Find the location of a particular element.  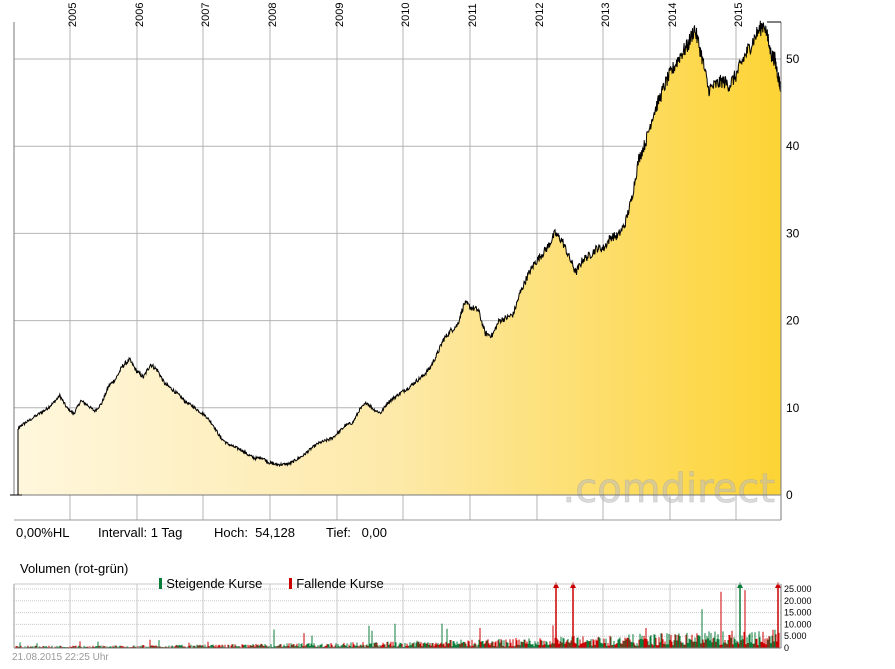

volume-tick-label: 5.000 is located at coordinates (795, 636).